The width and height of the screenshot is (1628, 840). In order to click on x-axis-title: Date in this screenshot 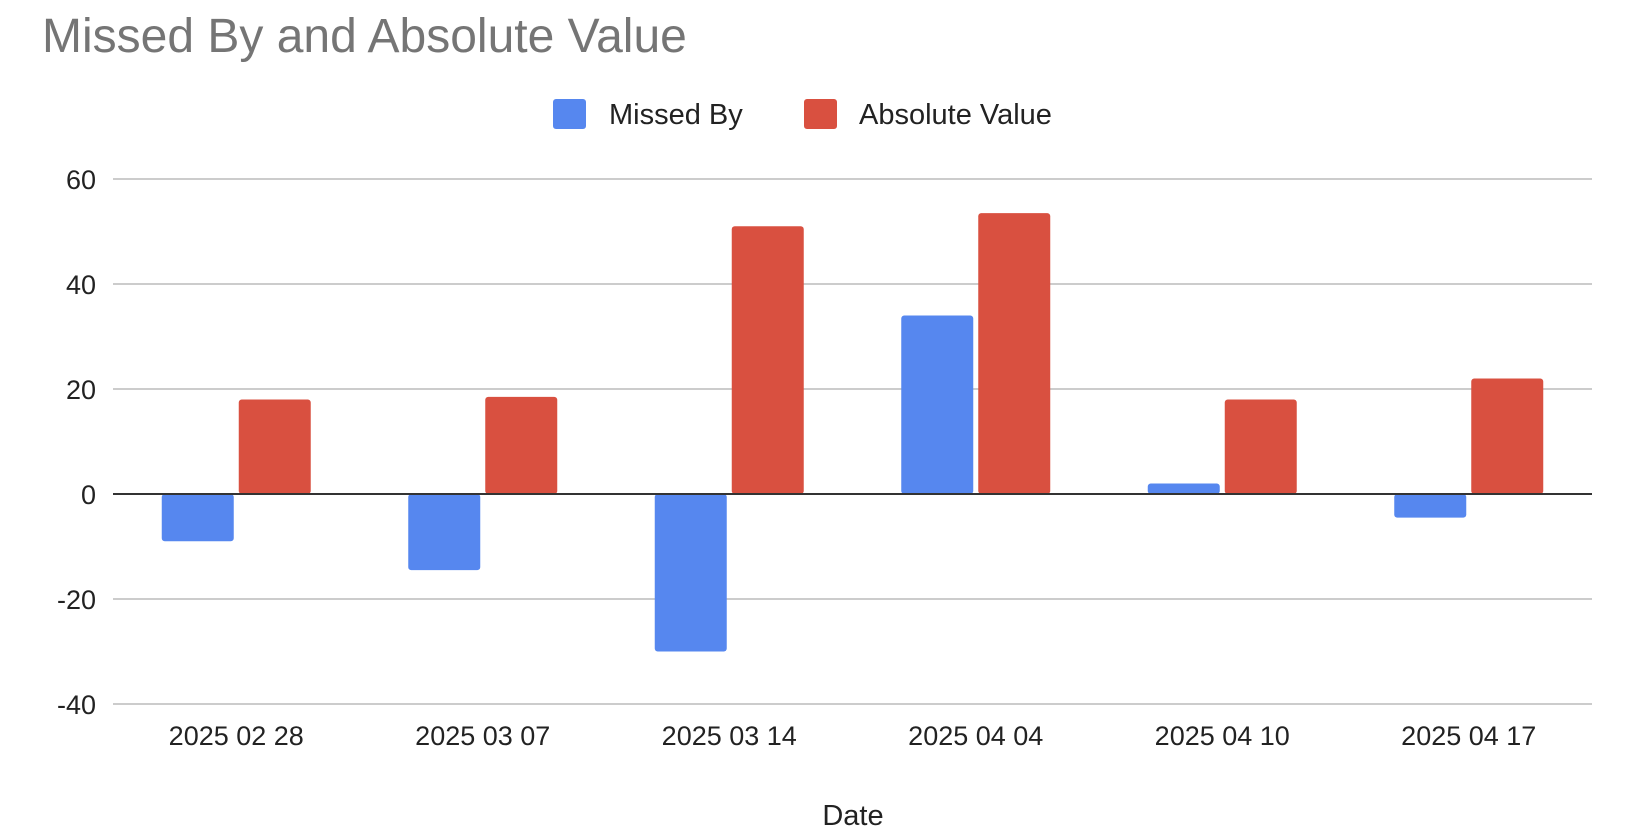, I will do `click(852, 816)`.